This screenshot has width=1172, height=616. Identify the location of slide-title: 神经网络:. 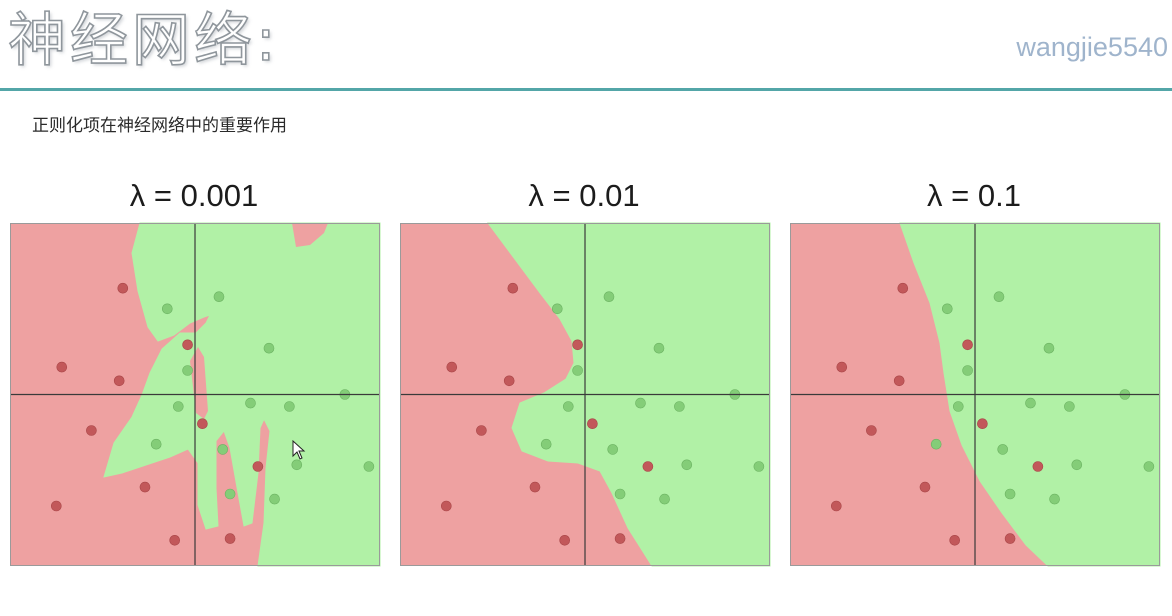
(143, 40).